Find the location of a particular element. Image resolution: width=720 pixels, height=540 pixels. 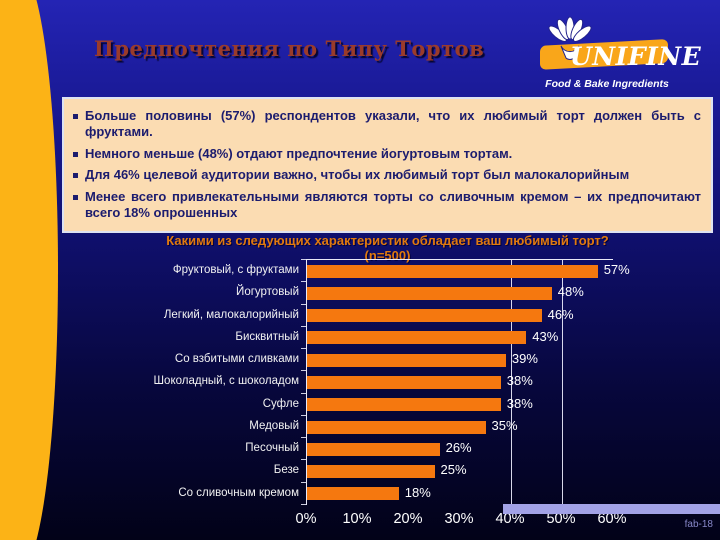

category-label: Легкий, малокалорийный is located at coordinates (231, 314).